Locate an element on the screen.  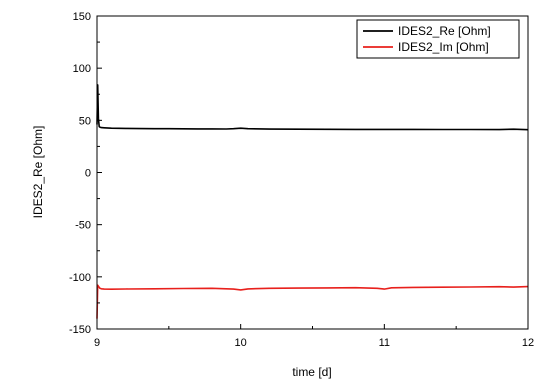
x-tick-label: 9 is located at coordinates (97, 343).